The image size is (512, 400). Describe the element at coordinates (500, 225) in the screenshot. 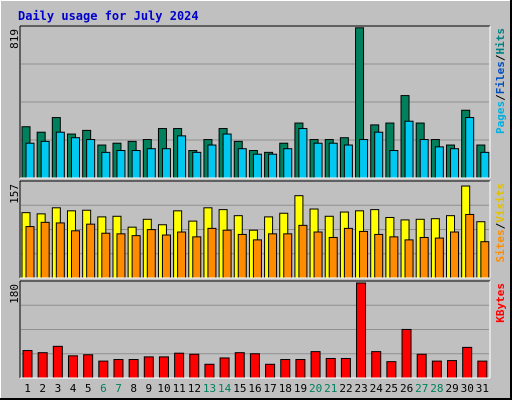

I see `legend-part-visits-1: /` at that location.